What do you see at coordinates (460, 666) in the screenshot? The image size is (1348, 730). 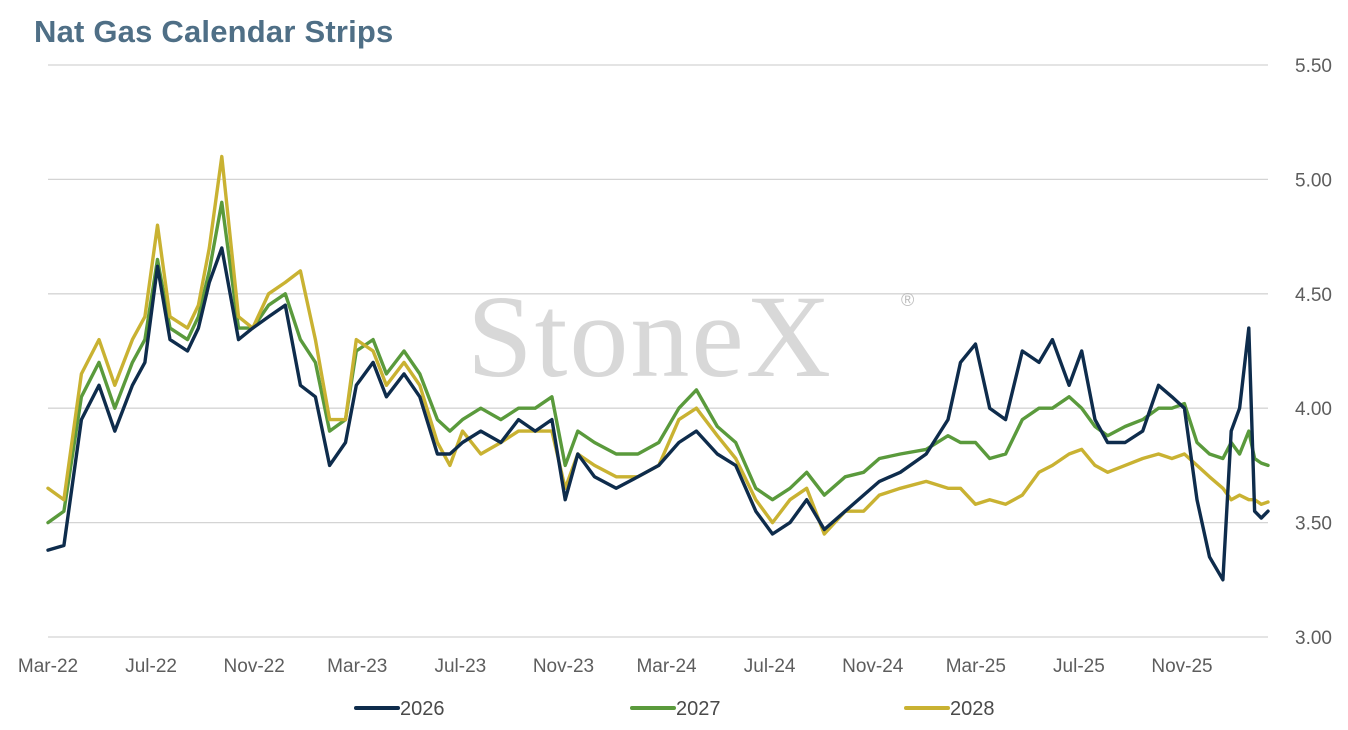 I see `x-tick-label: Jul-23` at bounding box center [460, 666].